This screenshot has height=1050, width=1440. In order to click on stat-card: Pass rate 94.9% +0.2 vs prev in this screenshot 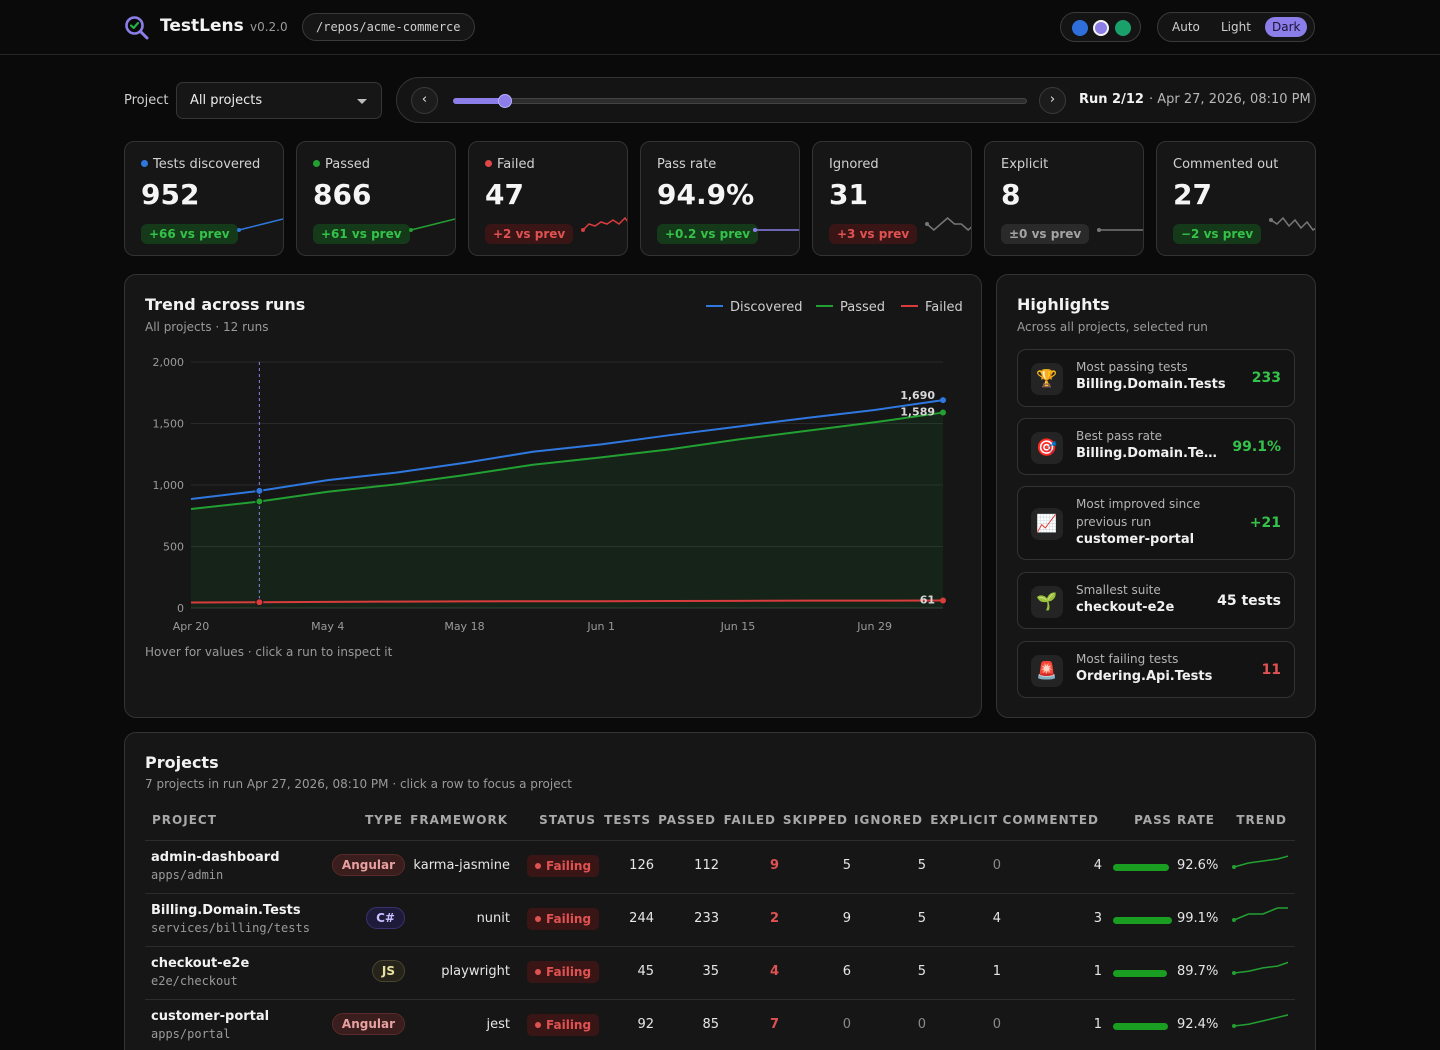, I will do `click(720, 198)`.